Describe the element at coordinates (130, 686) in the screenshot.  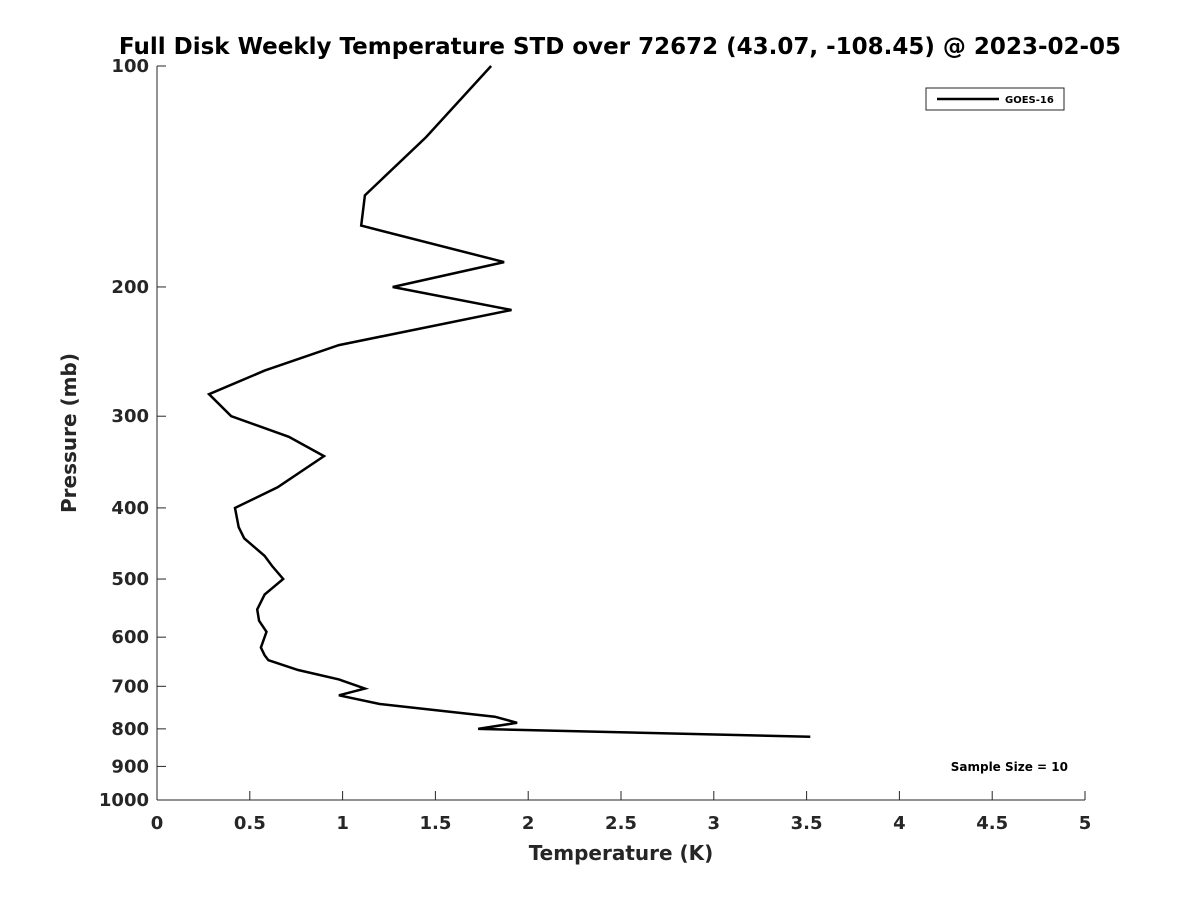
I see `y-tick-label: 700` at that location.